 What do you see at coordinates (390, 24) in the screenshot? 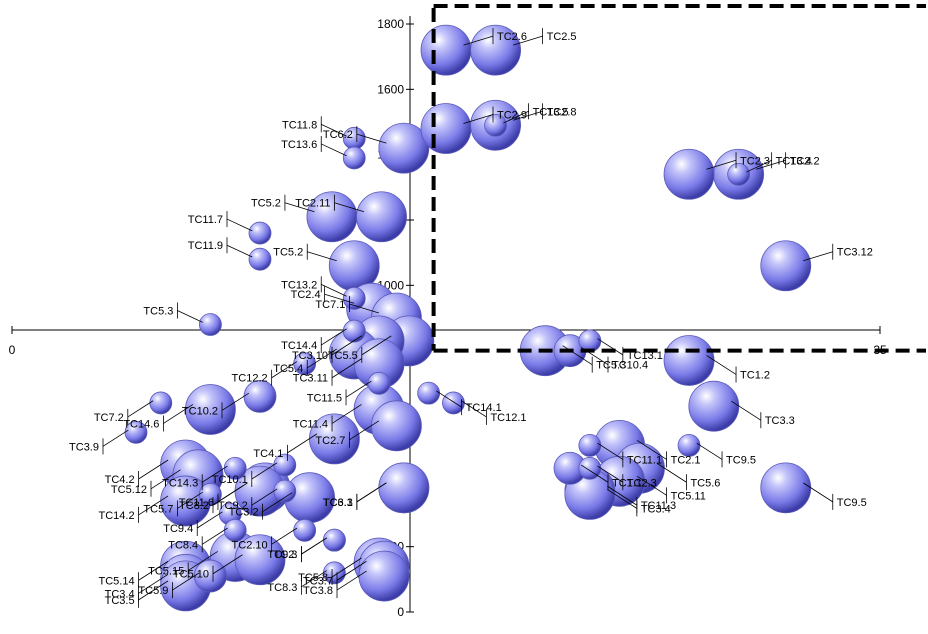
I see `y-tick-label: 1800` at bounding box center [390, 24].